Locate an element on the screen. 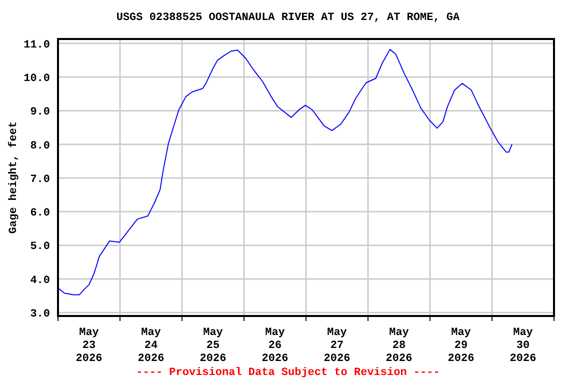 This screenshot has width=576, height=384. chart-title: USGS 02388525 OOSTANAULA RIVER AT US 27, AT ROME, GA is located at coordinates (288, 18).